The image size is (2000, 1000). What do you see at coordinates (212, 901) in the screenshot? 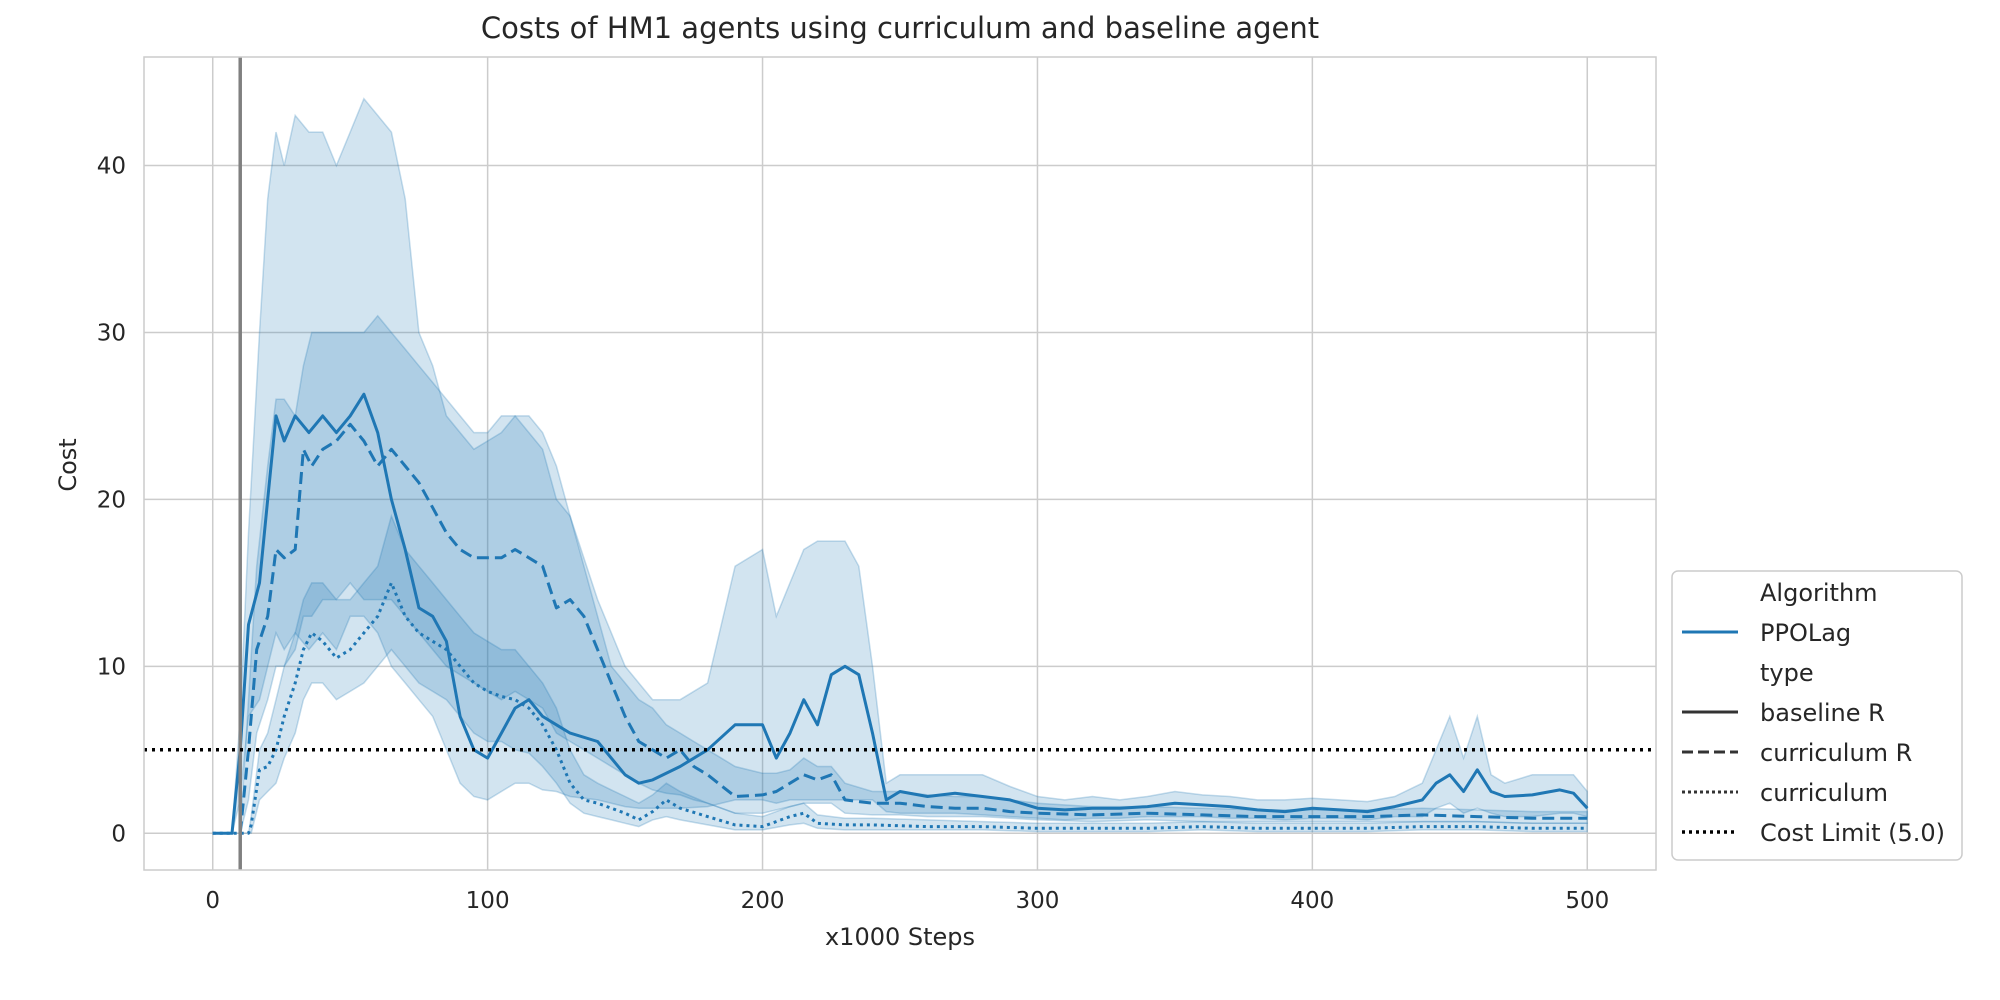
I see `x-tick-label: 0` at bounding box center [212, 901].